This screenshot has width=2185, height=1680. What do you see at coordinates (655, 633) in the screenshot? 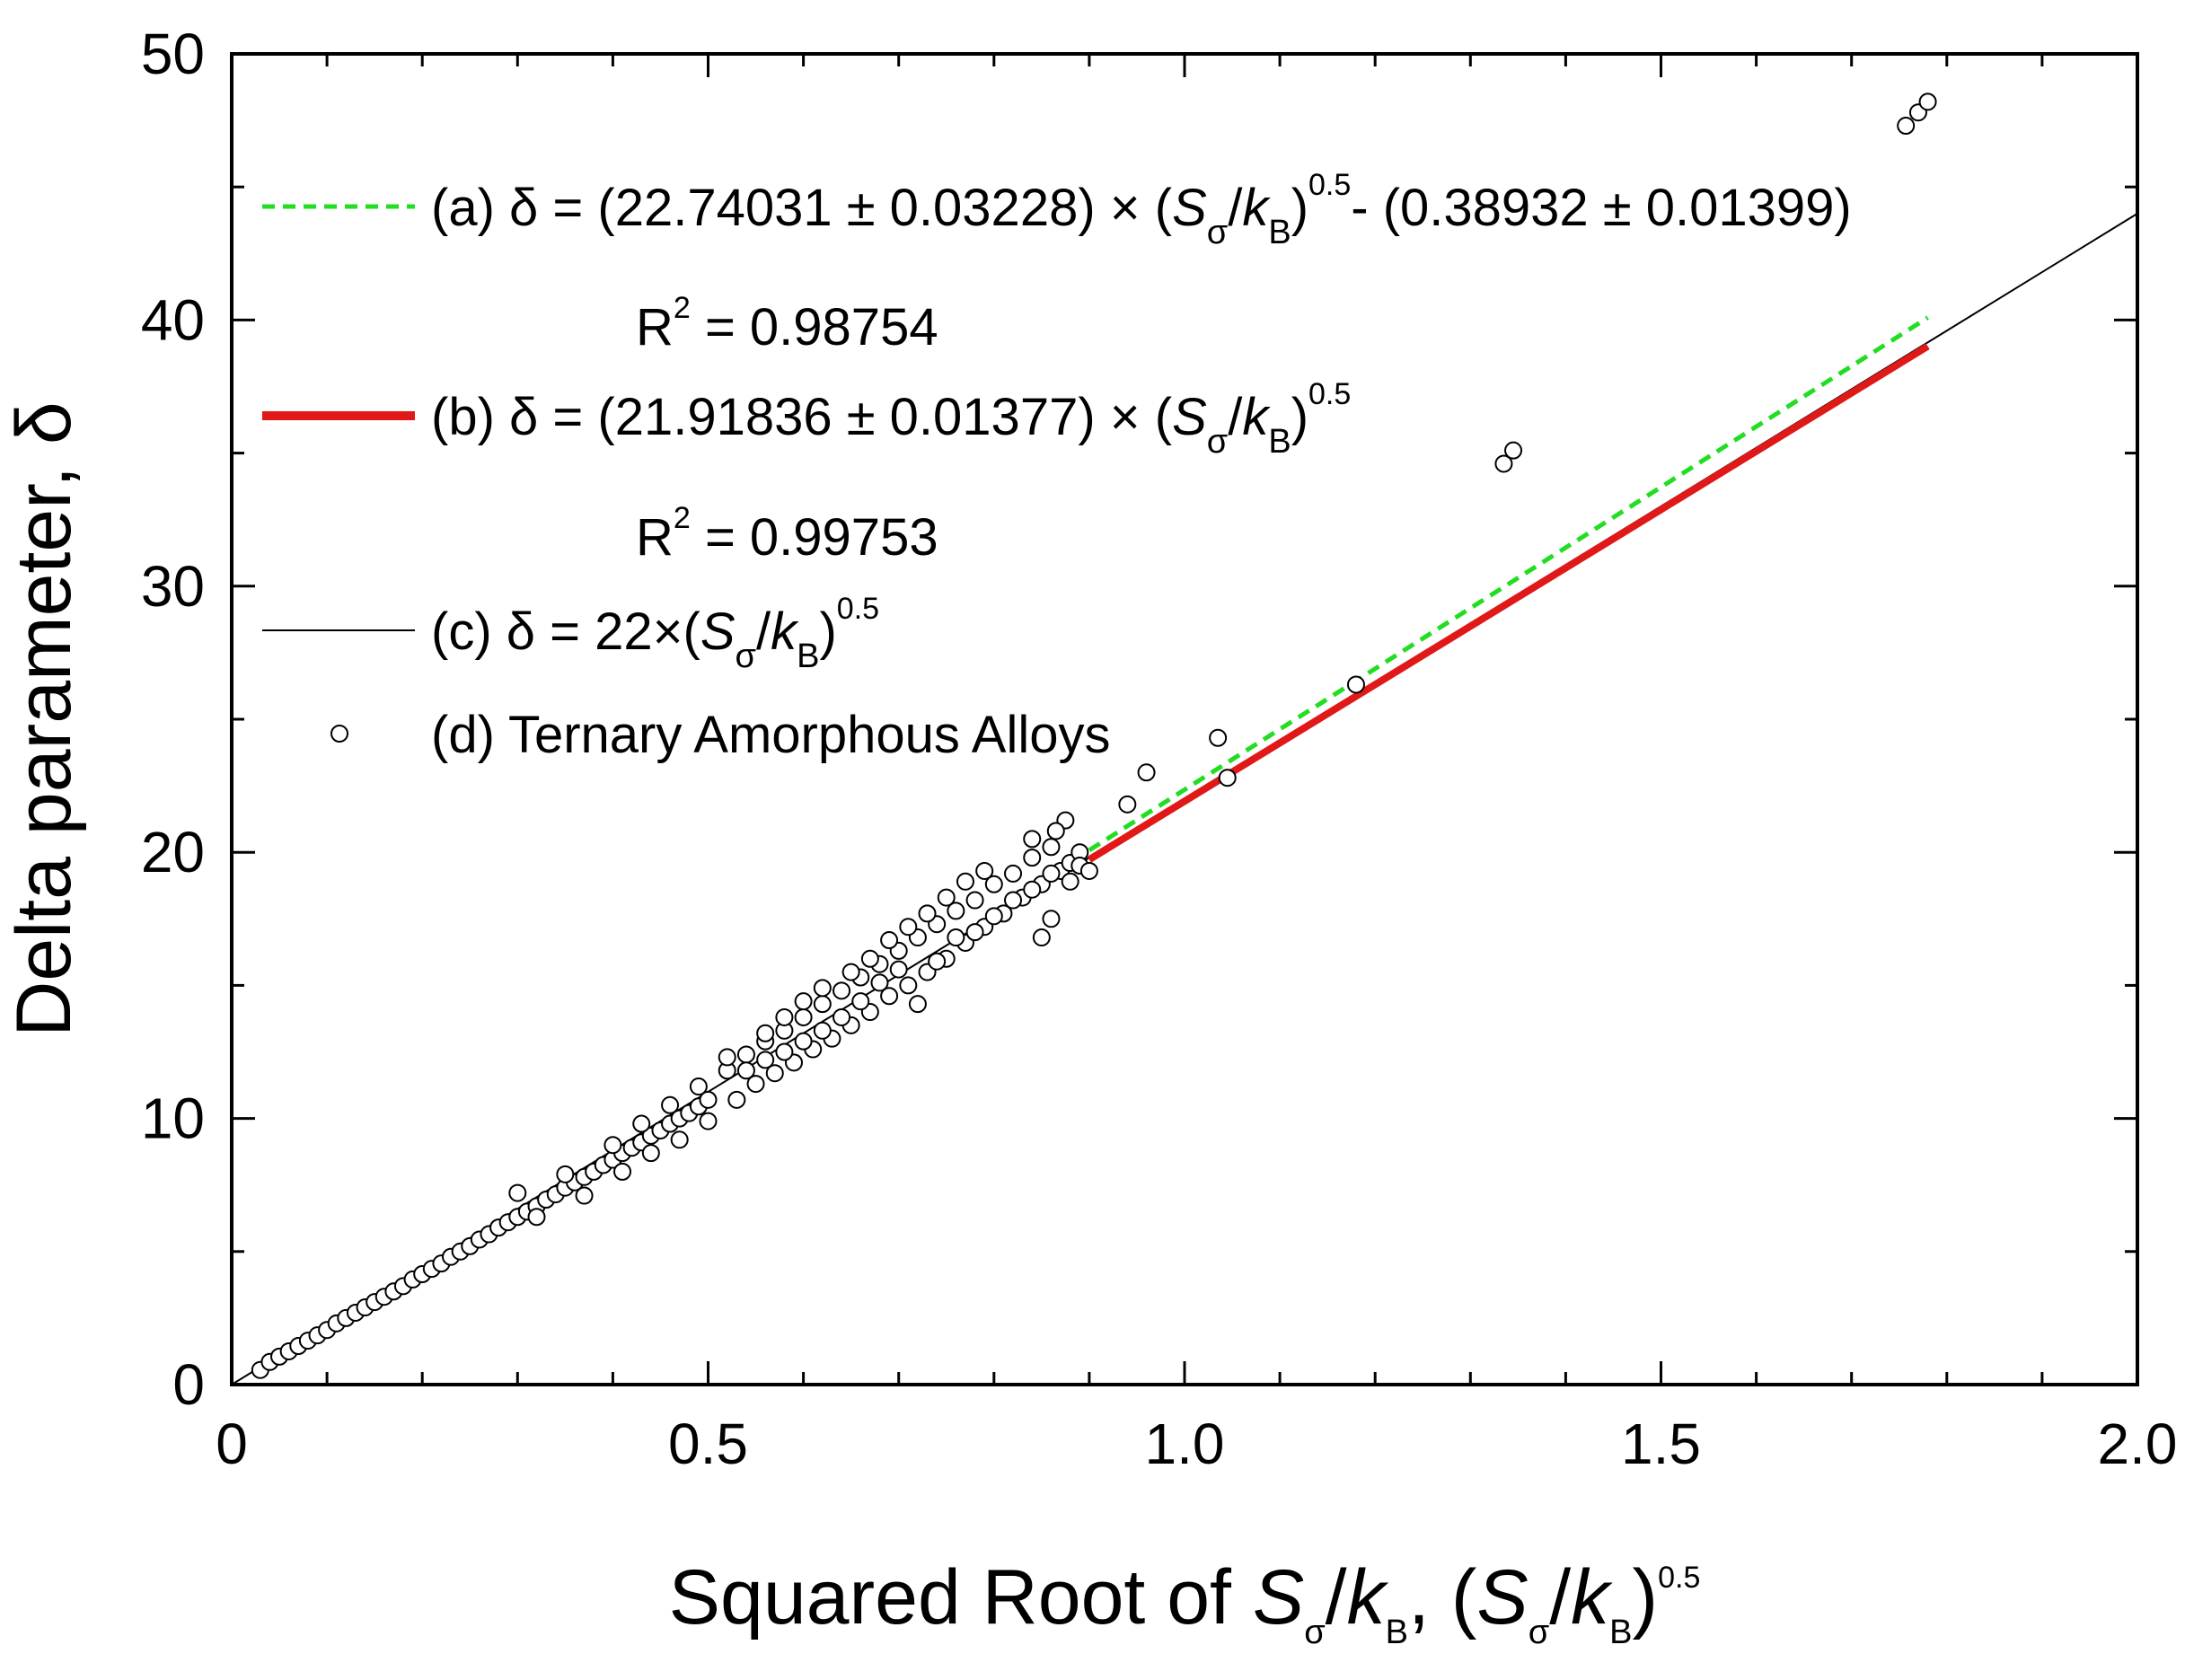
I see `legend-label-c: (c) δ = 22×(Sσ/kB)0.5` at bounding box center [655, 633].